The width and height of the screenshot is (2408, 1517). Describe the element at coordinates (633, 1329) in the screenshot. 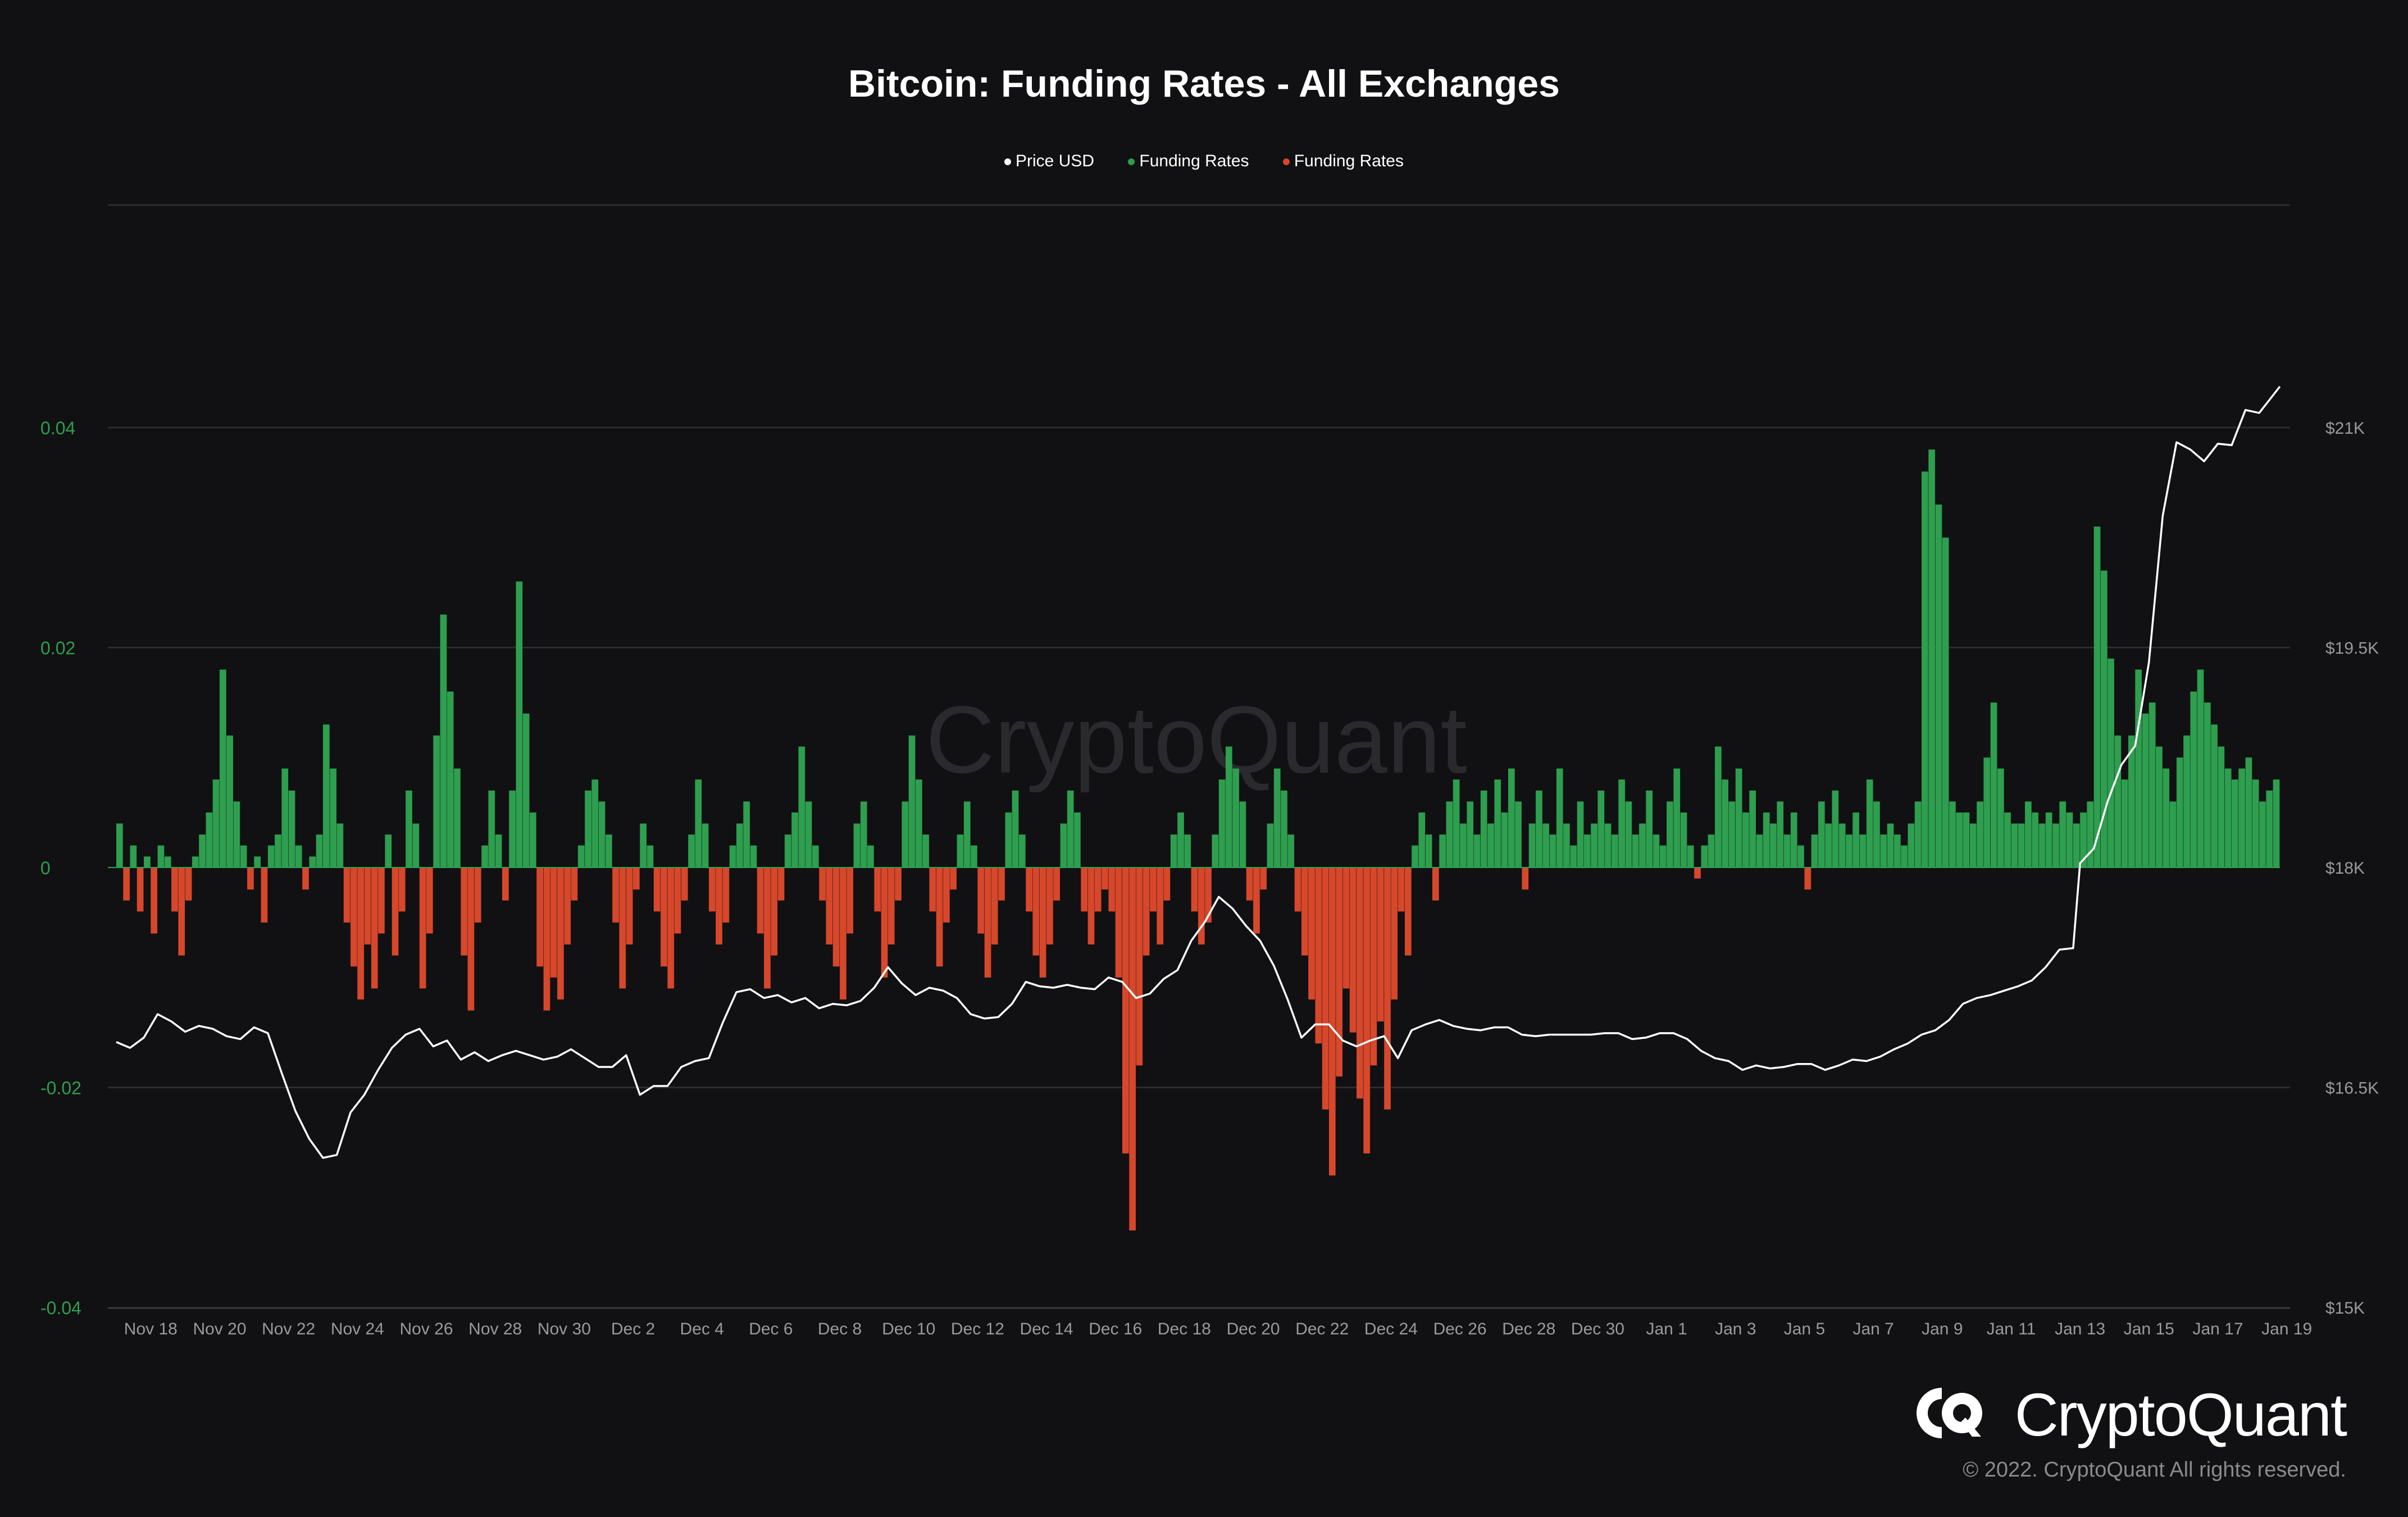

I see `x-tick-label: Dec 2` at that location.